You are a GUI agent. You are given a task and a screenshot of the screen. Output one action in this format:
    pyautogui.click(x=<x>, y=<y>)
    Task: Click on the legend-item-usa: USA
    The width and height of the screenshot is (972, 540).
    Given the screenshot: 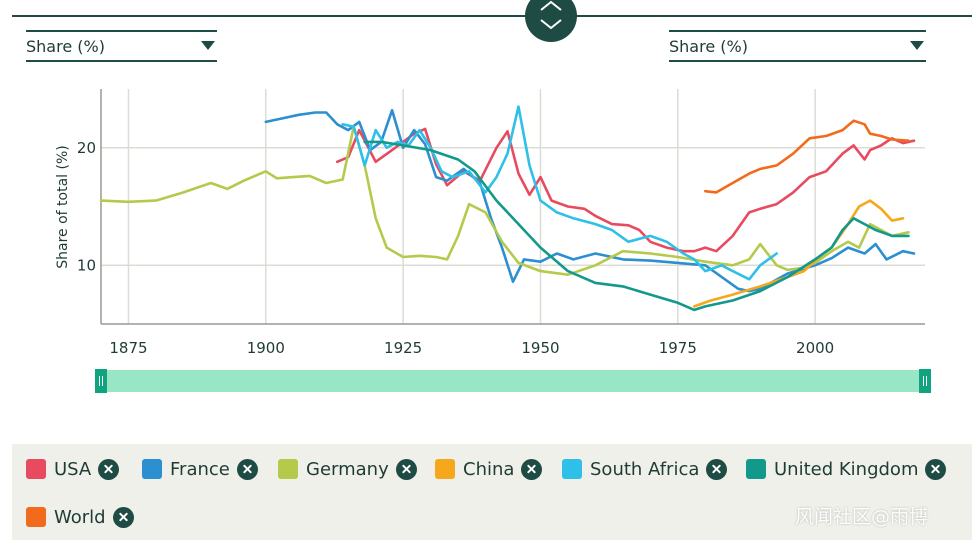 What is the action you would take?
    pyautogui.click(x=73, y=469)
    